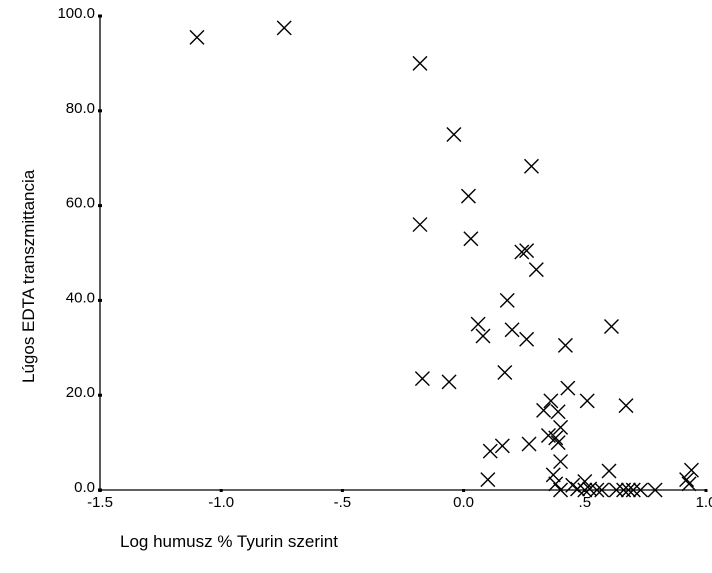 This screenshot has height=573, width=712. What do you see at coordinates (76, 13) in the screenshot?
I see `y-tick-label: 100.0` at bounding box center [76, 13].